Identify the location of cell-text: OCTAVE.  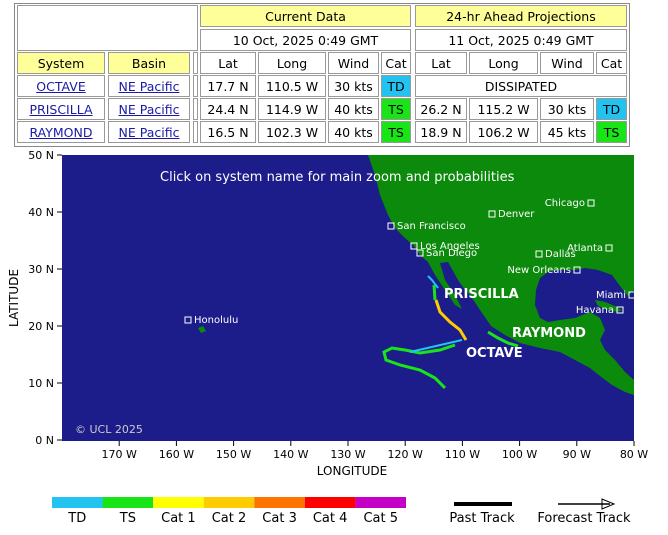
(61, 86).